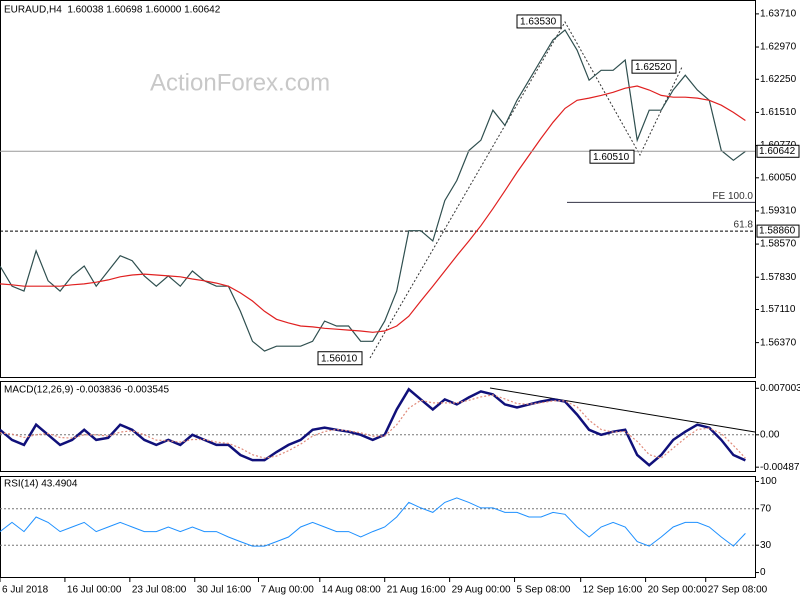  Describe the element at coordinates (778, 112) in the screenshot. I see `y-tick-label: 1.61510` at that location.